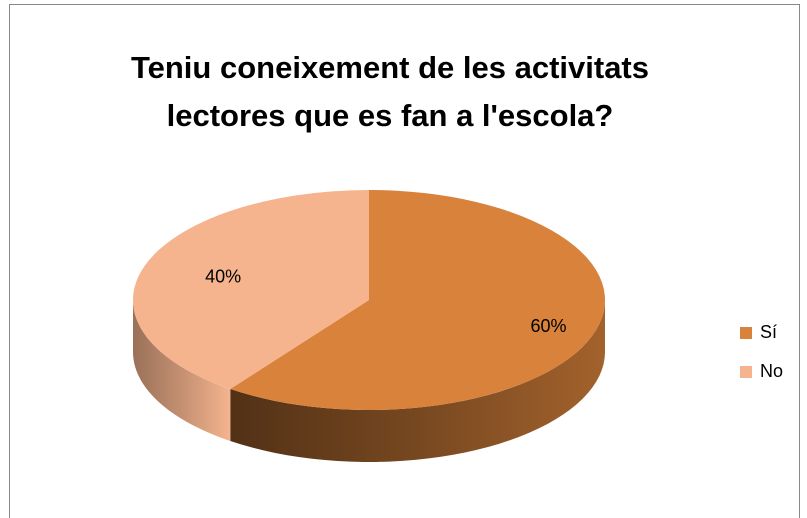 This screenshot has width=807, height=518. Describe the element at coordinates (768, 332) in the screenshot. I see `legend-label: Sí` at that location.